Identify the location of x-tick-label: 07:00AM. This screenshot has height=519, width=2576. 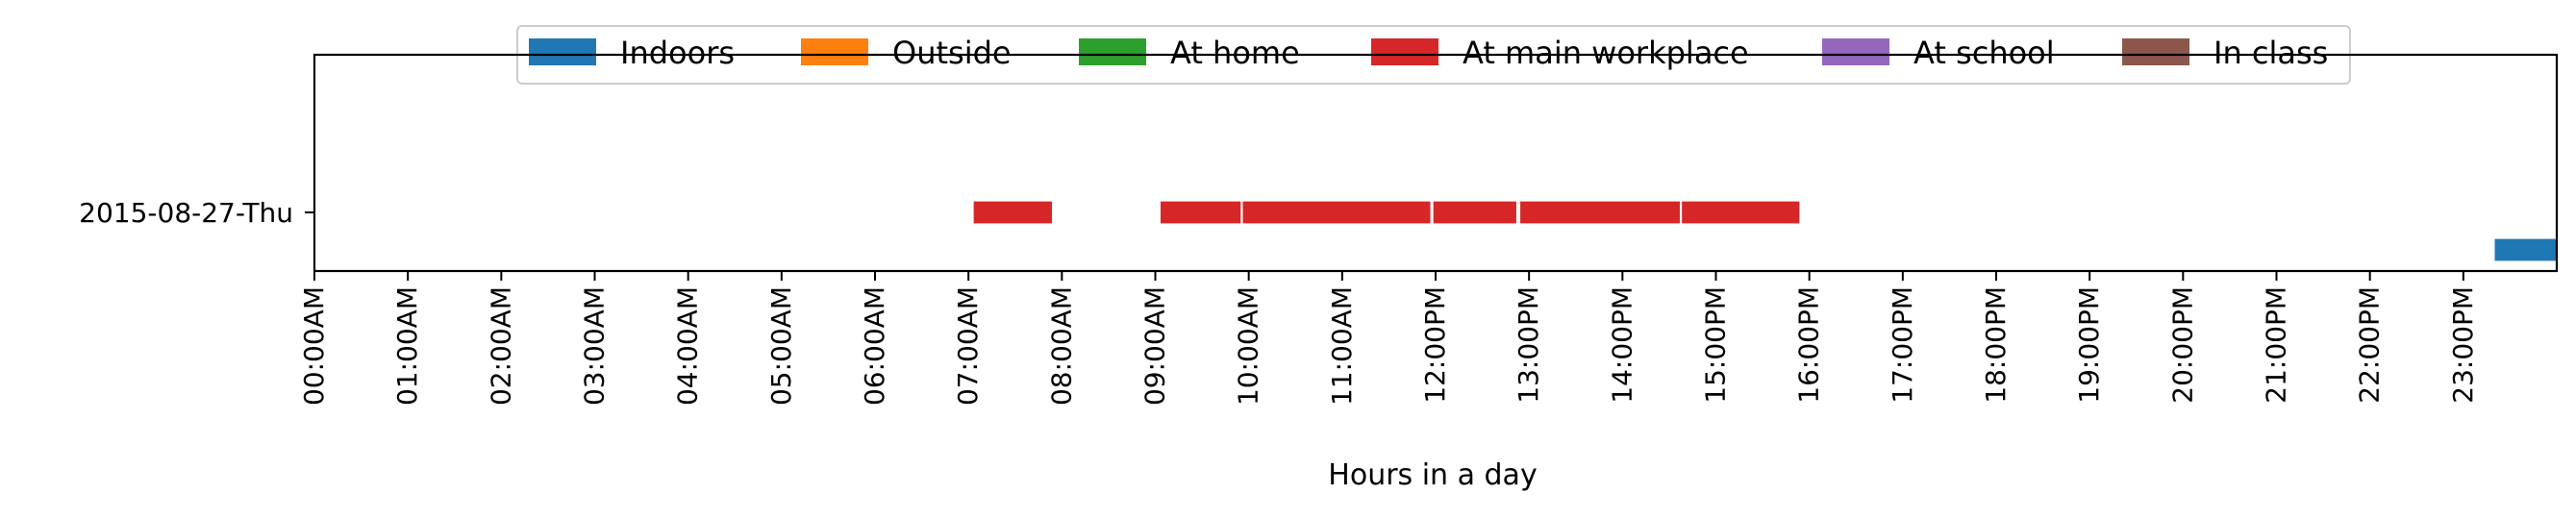
(968, 346).